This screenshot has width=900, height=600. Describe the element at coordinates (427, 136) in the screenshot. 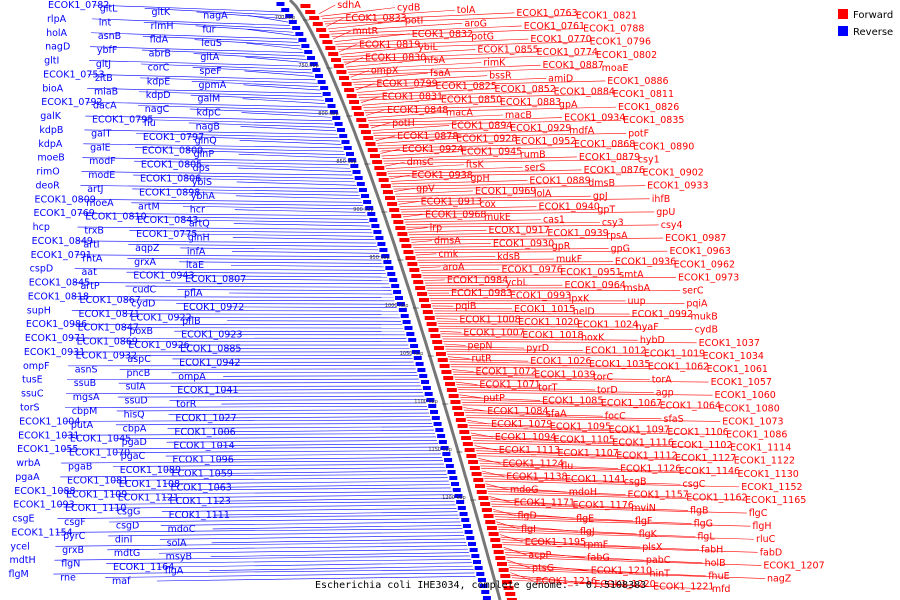

I see `forward-gene-label: ECOK1_0878` at that location.